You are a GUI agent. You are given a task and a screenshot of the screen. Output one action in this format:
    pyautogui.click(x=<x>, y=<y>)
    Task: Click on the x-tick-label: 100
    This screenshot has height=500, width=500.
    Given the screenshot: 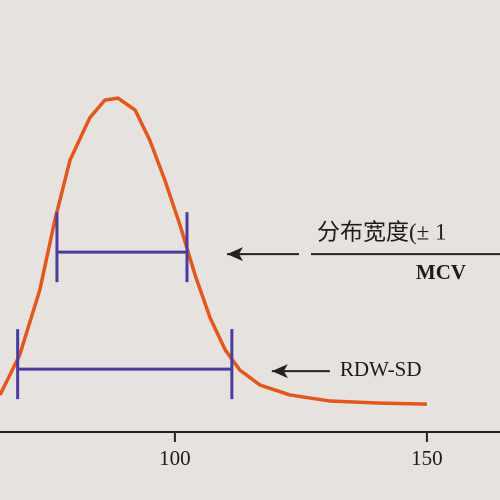 What is the action you would take?
    pyautogui.click(x=175, y=458)
    